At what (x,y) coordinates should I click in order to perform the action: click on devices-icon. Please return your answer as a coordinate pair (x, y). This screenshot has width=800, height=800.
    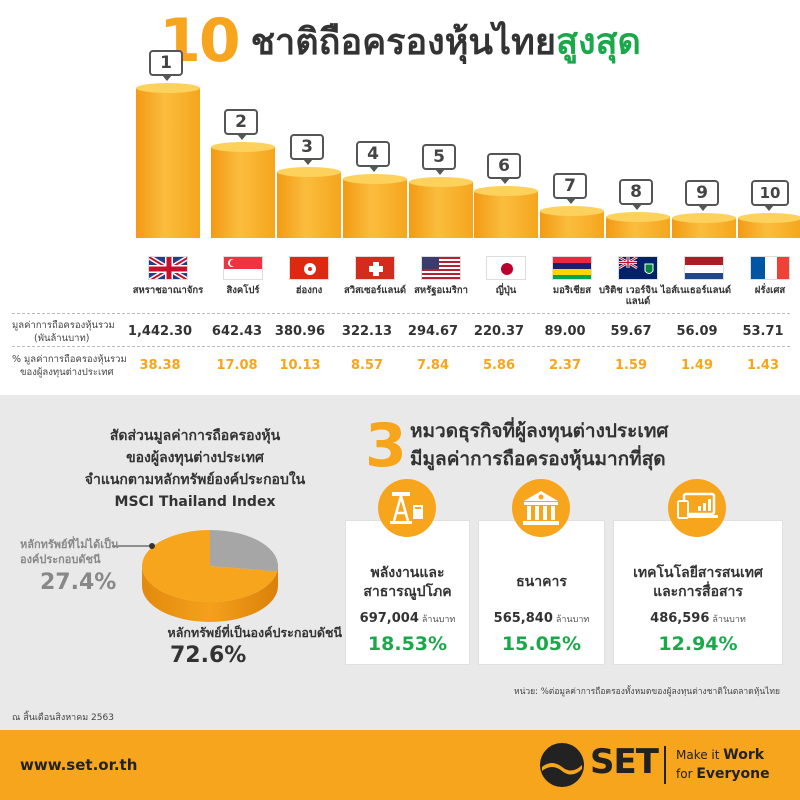
    Looking at the image, I should click on (697, 508).